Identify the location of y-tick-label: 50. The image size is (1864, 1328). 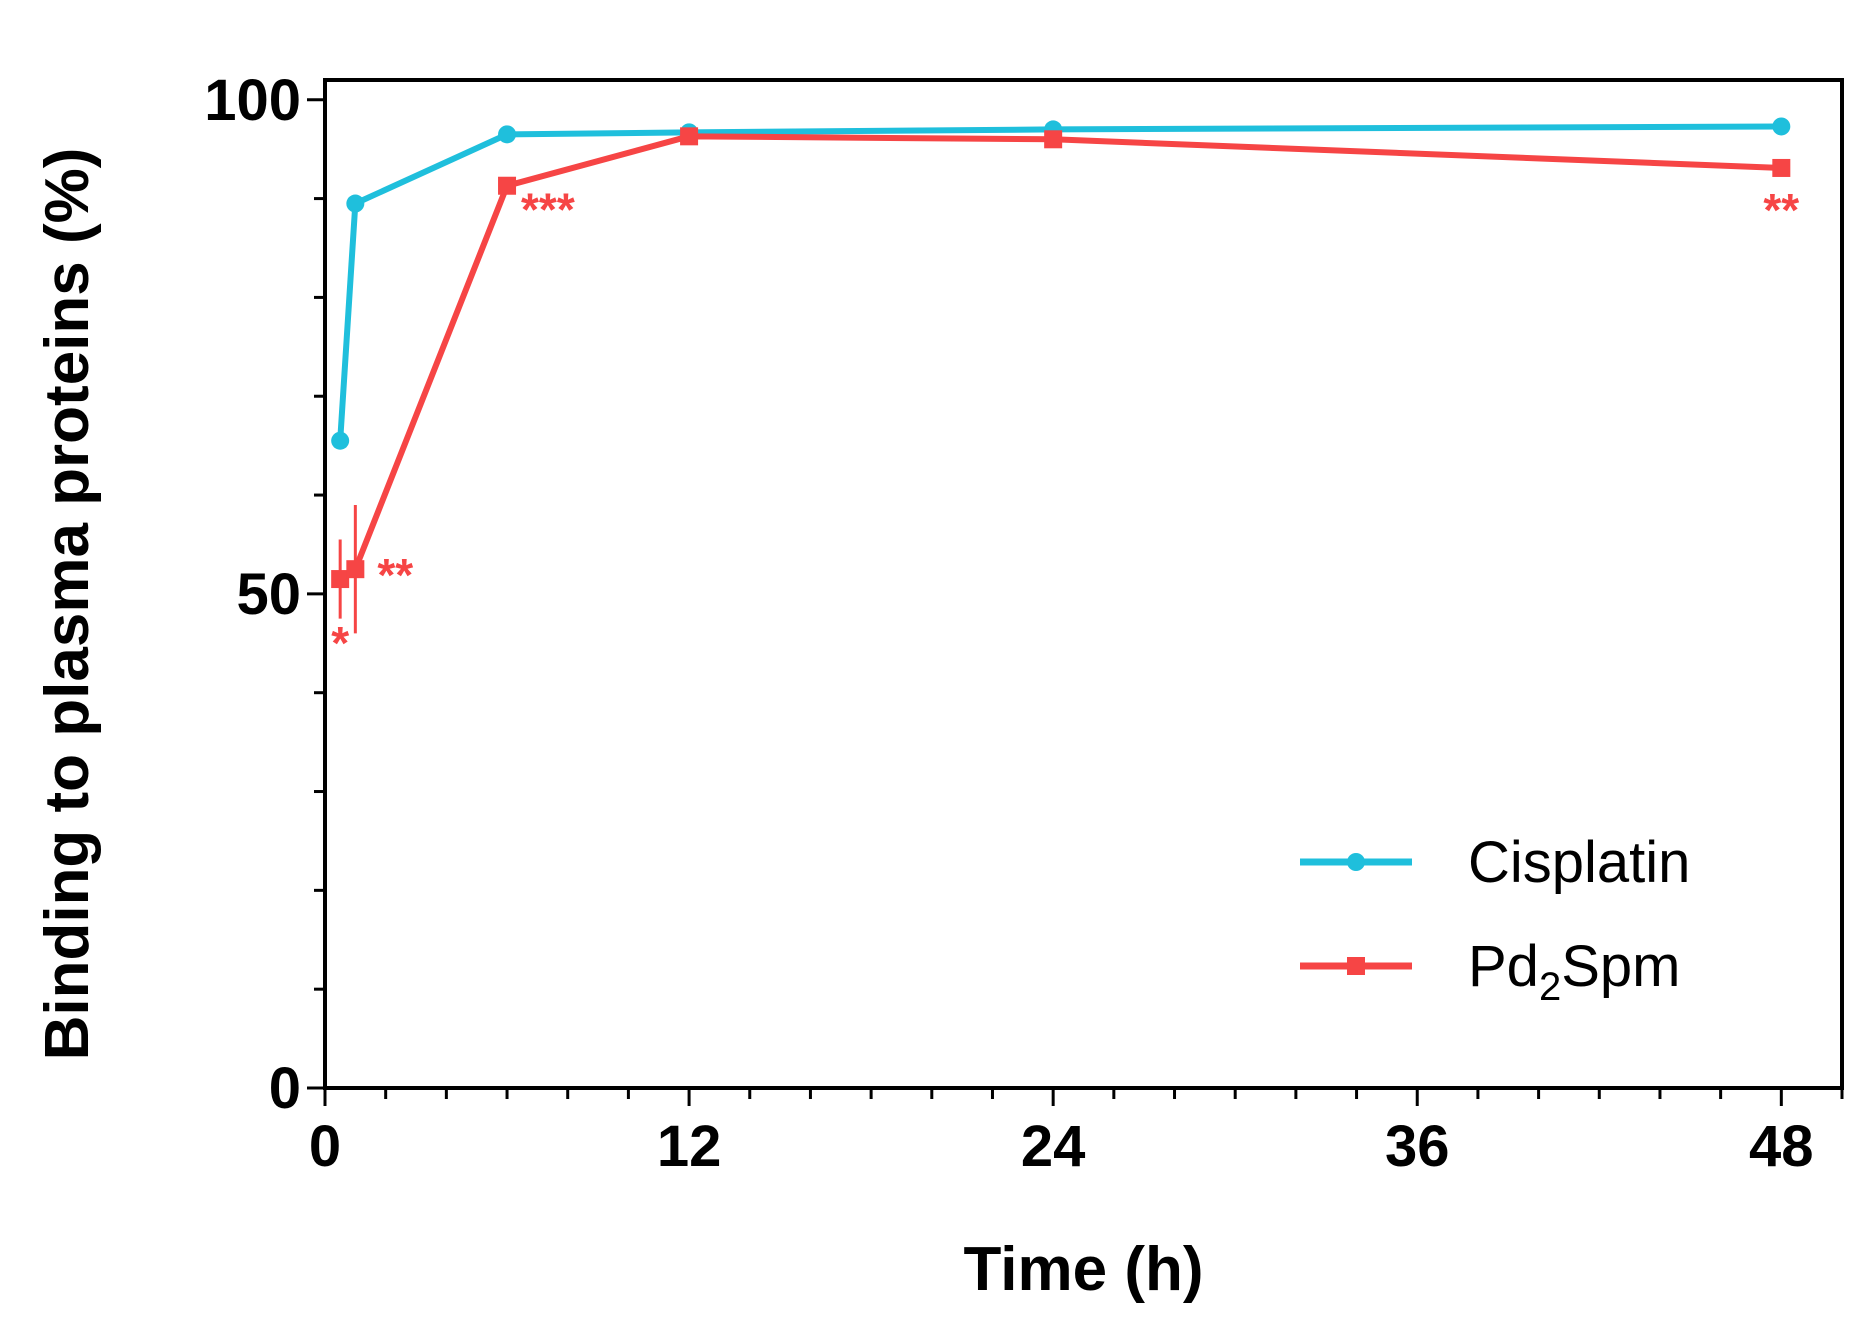
(268, 594).